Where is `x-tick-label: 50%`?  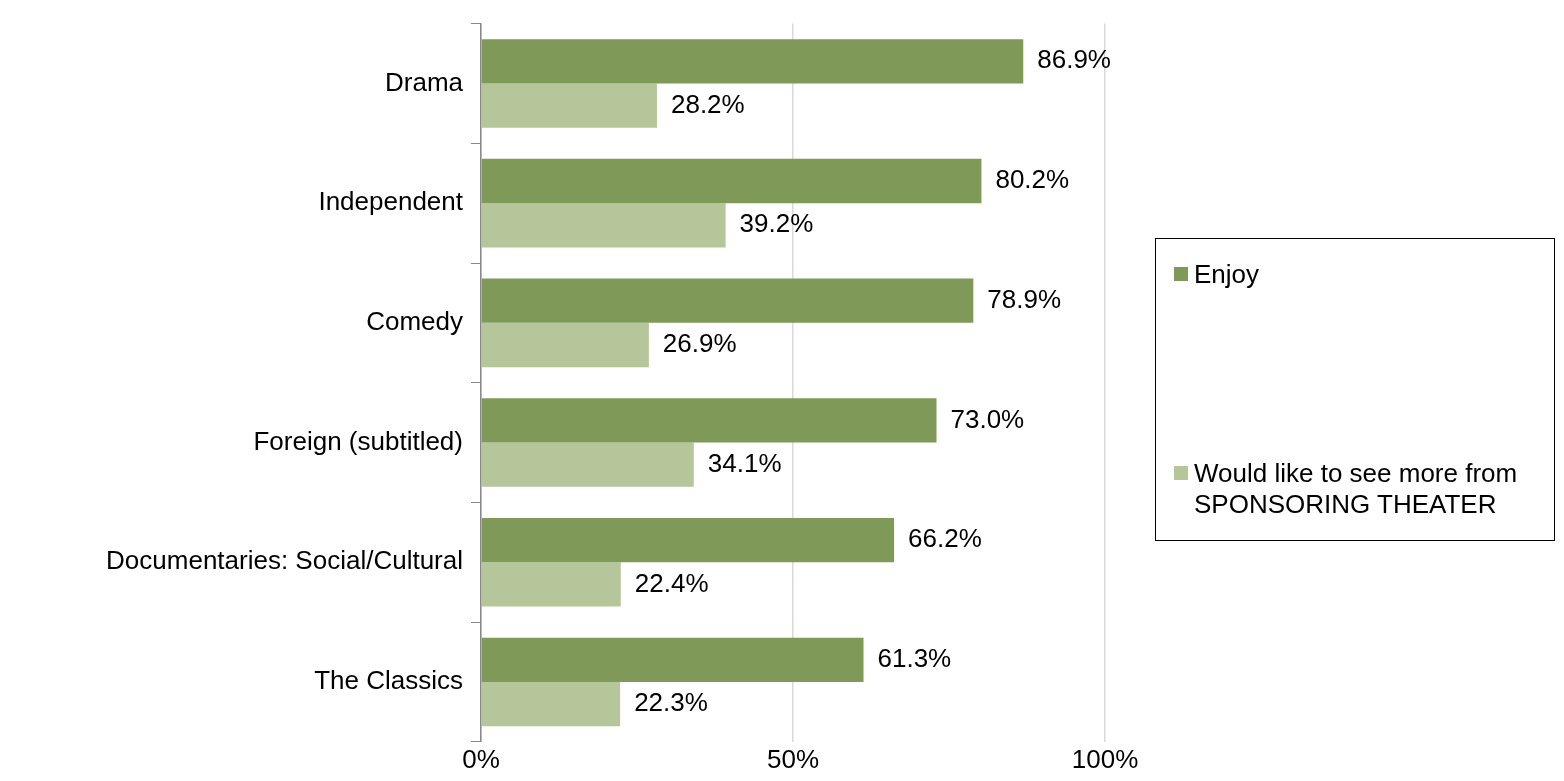
x-tick-label: 50% is located at coordinates (793, 758).